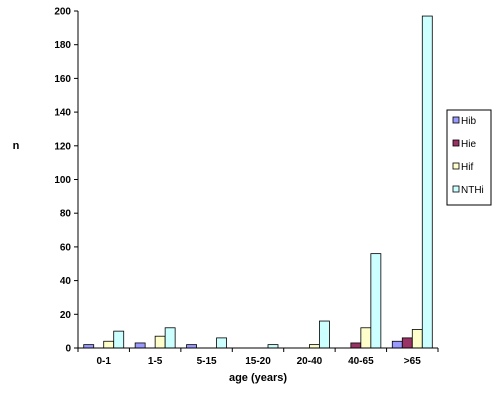  What do you see at coordinates (472, 190) in the screenshot?
I see `legend-label: NTHi` at bounding box center [472, 190].